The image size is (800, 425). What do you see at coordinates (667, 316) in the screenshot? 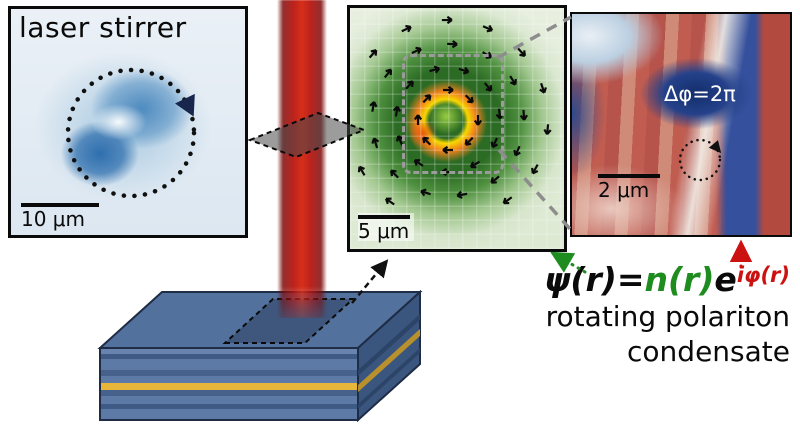
I see `caption-line-1: rotating polariton` at bounding box center [667, 316].